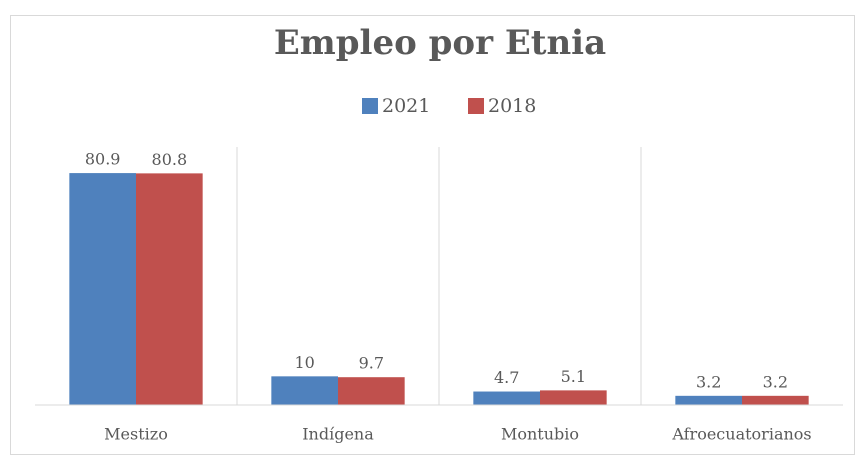 The height and width of the screenshot is (460, 858). Describe the element at coordinates (440, 43) in the screenshot. I see `chart-title: Empleo por Etnia` at that location.